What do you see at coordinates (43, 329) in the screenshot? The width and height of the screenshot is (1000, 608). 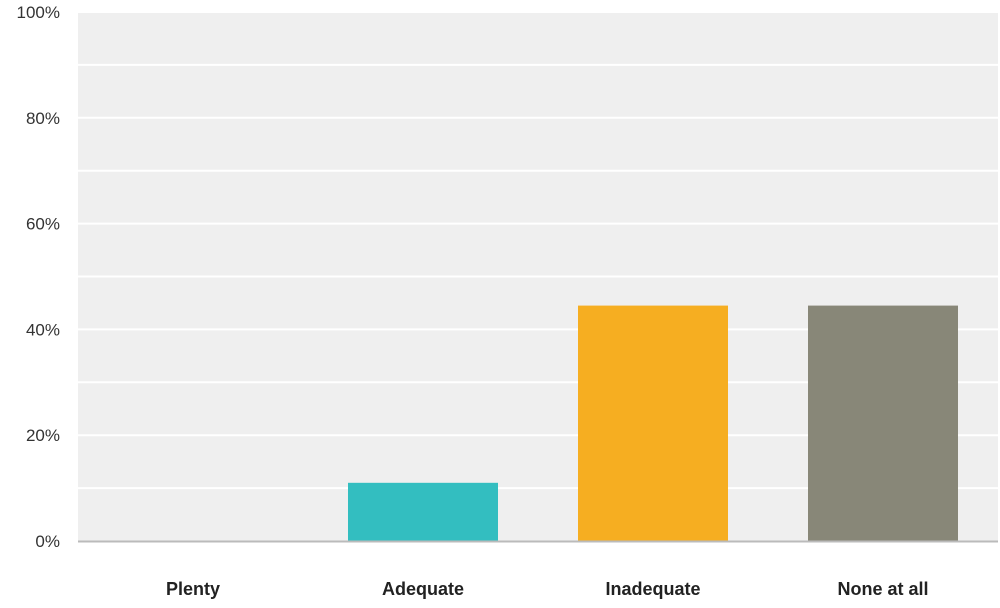 I see `y-tick-label: 40%` at bounding box center [43, 329].